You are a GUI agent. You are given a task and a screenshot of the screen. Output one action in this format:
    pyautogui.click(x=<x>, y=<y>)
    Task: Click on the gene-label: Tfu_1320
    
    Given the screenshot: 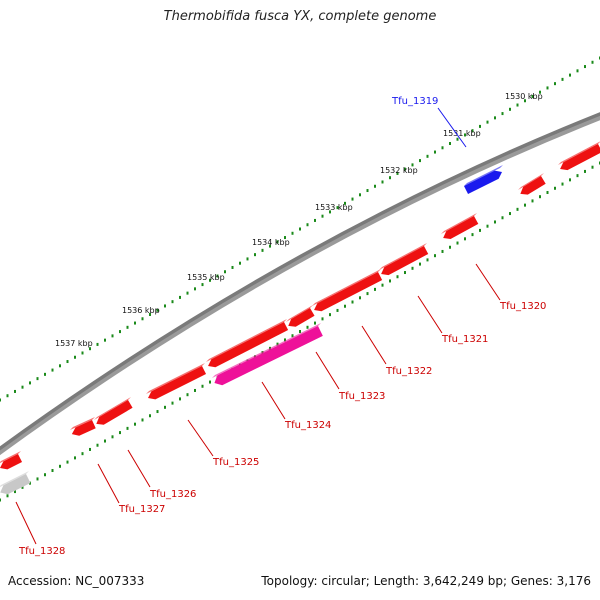 What is the action you would take?
    pyautogui.click(x=522, y=306)
    